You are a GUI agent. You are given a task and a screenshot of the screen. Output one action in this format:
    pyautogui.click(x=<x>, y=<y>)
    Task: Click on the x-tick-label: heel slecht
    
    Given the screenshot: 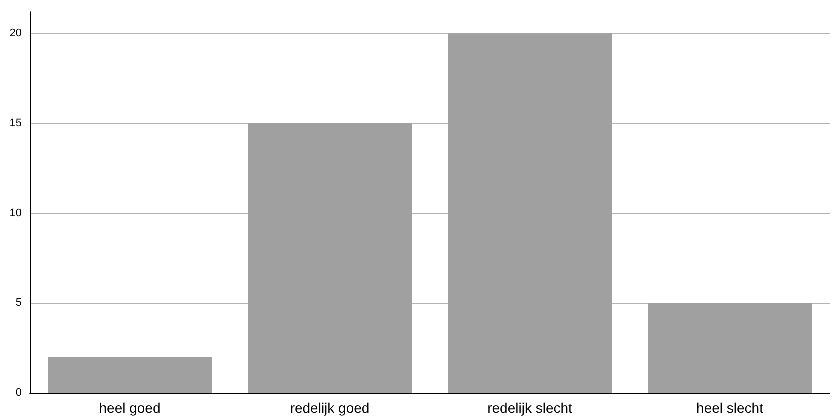 What is the action you would take?
    pyautogui.click(x=730, y=408)
    